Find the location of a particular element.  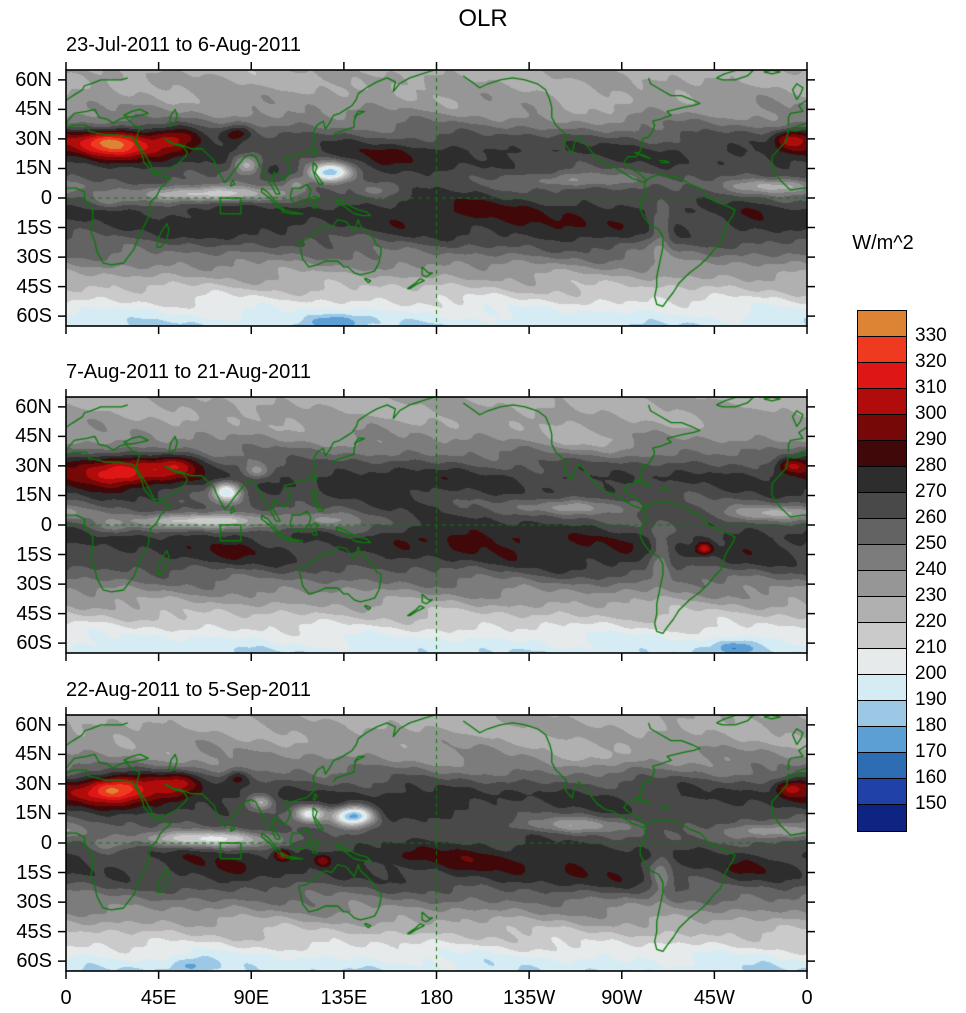

colorbar is located at coordinates (882, 571).